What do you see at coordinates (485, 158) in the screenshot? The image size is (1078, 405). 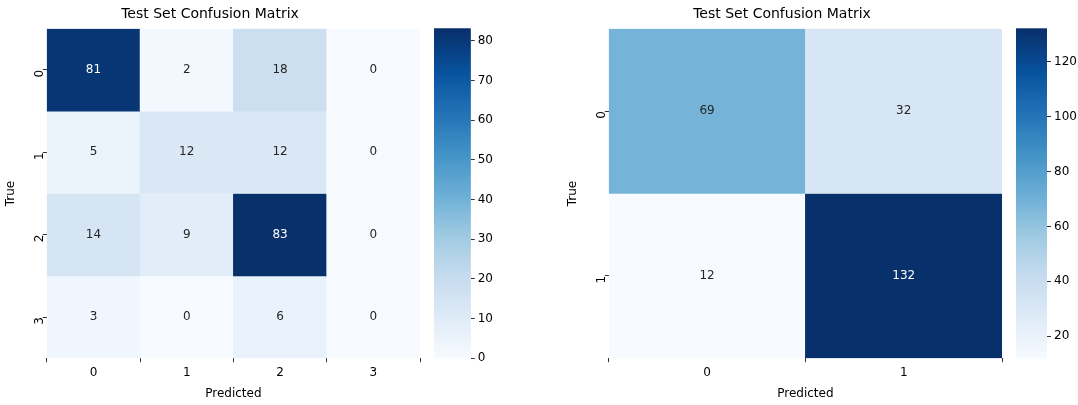 I see `color-bar-label: 50` at bounding box center [485, 158].